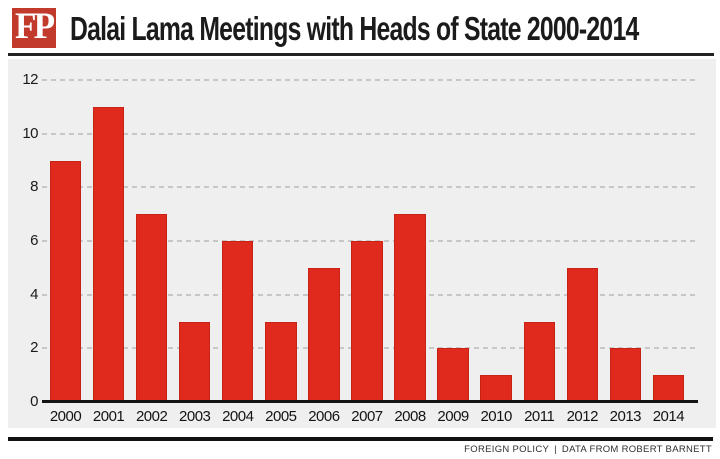  Describe the element at coordinates (360, 439) in the screenshot. I see `footer-divider` at that location.